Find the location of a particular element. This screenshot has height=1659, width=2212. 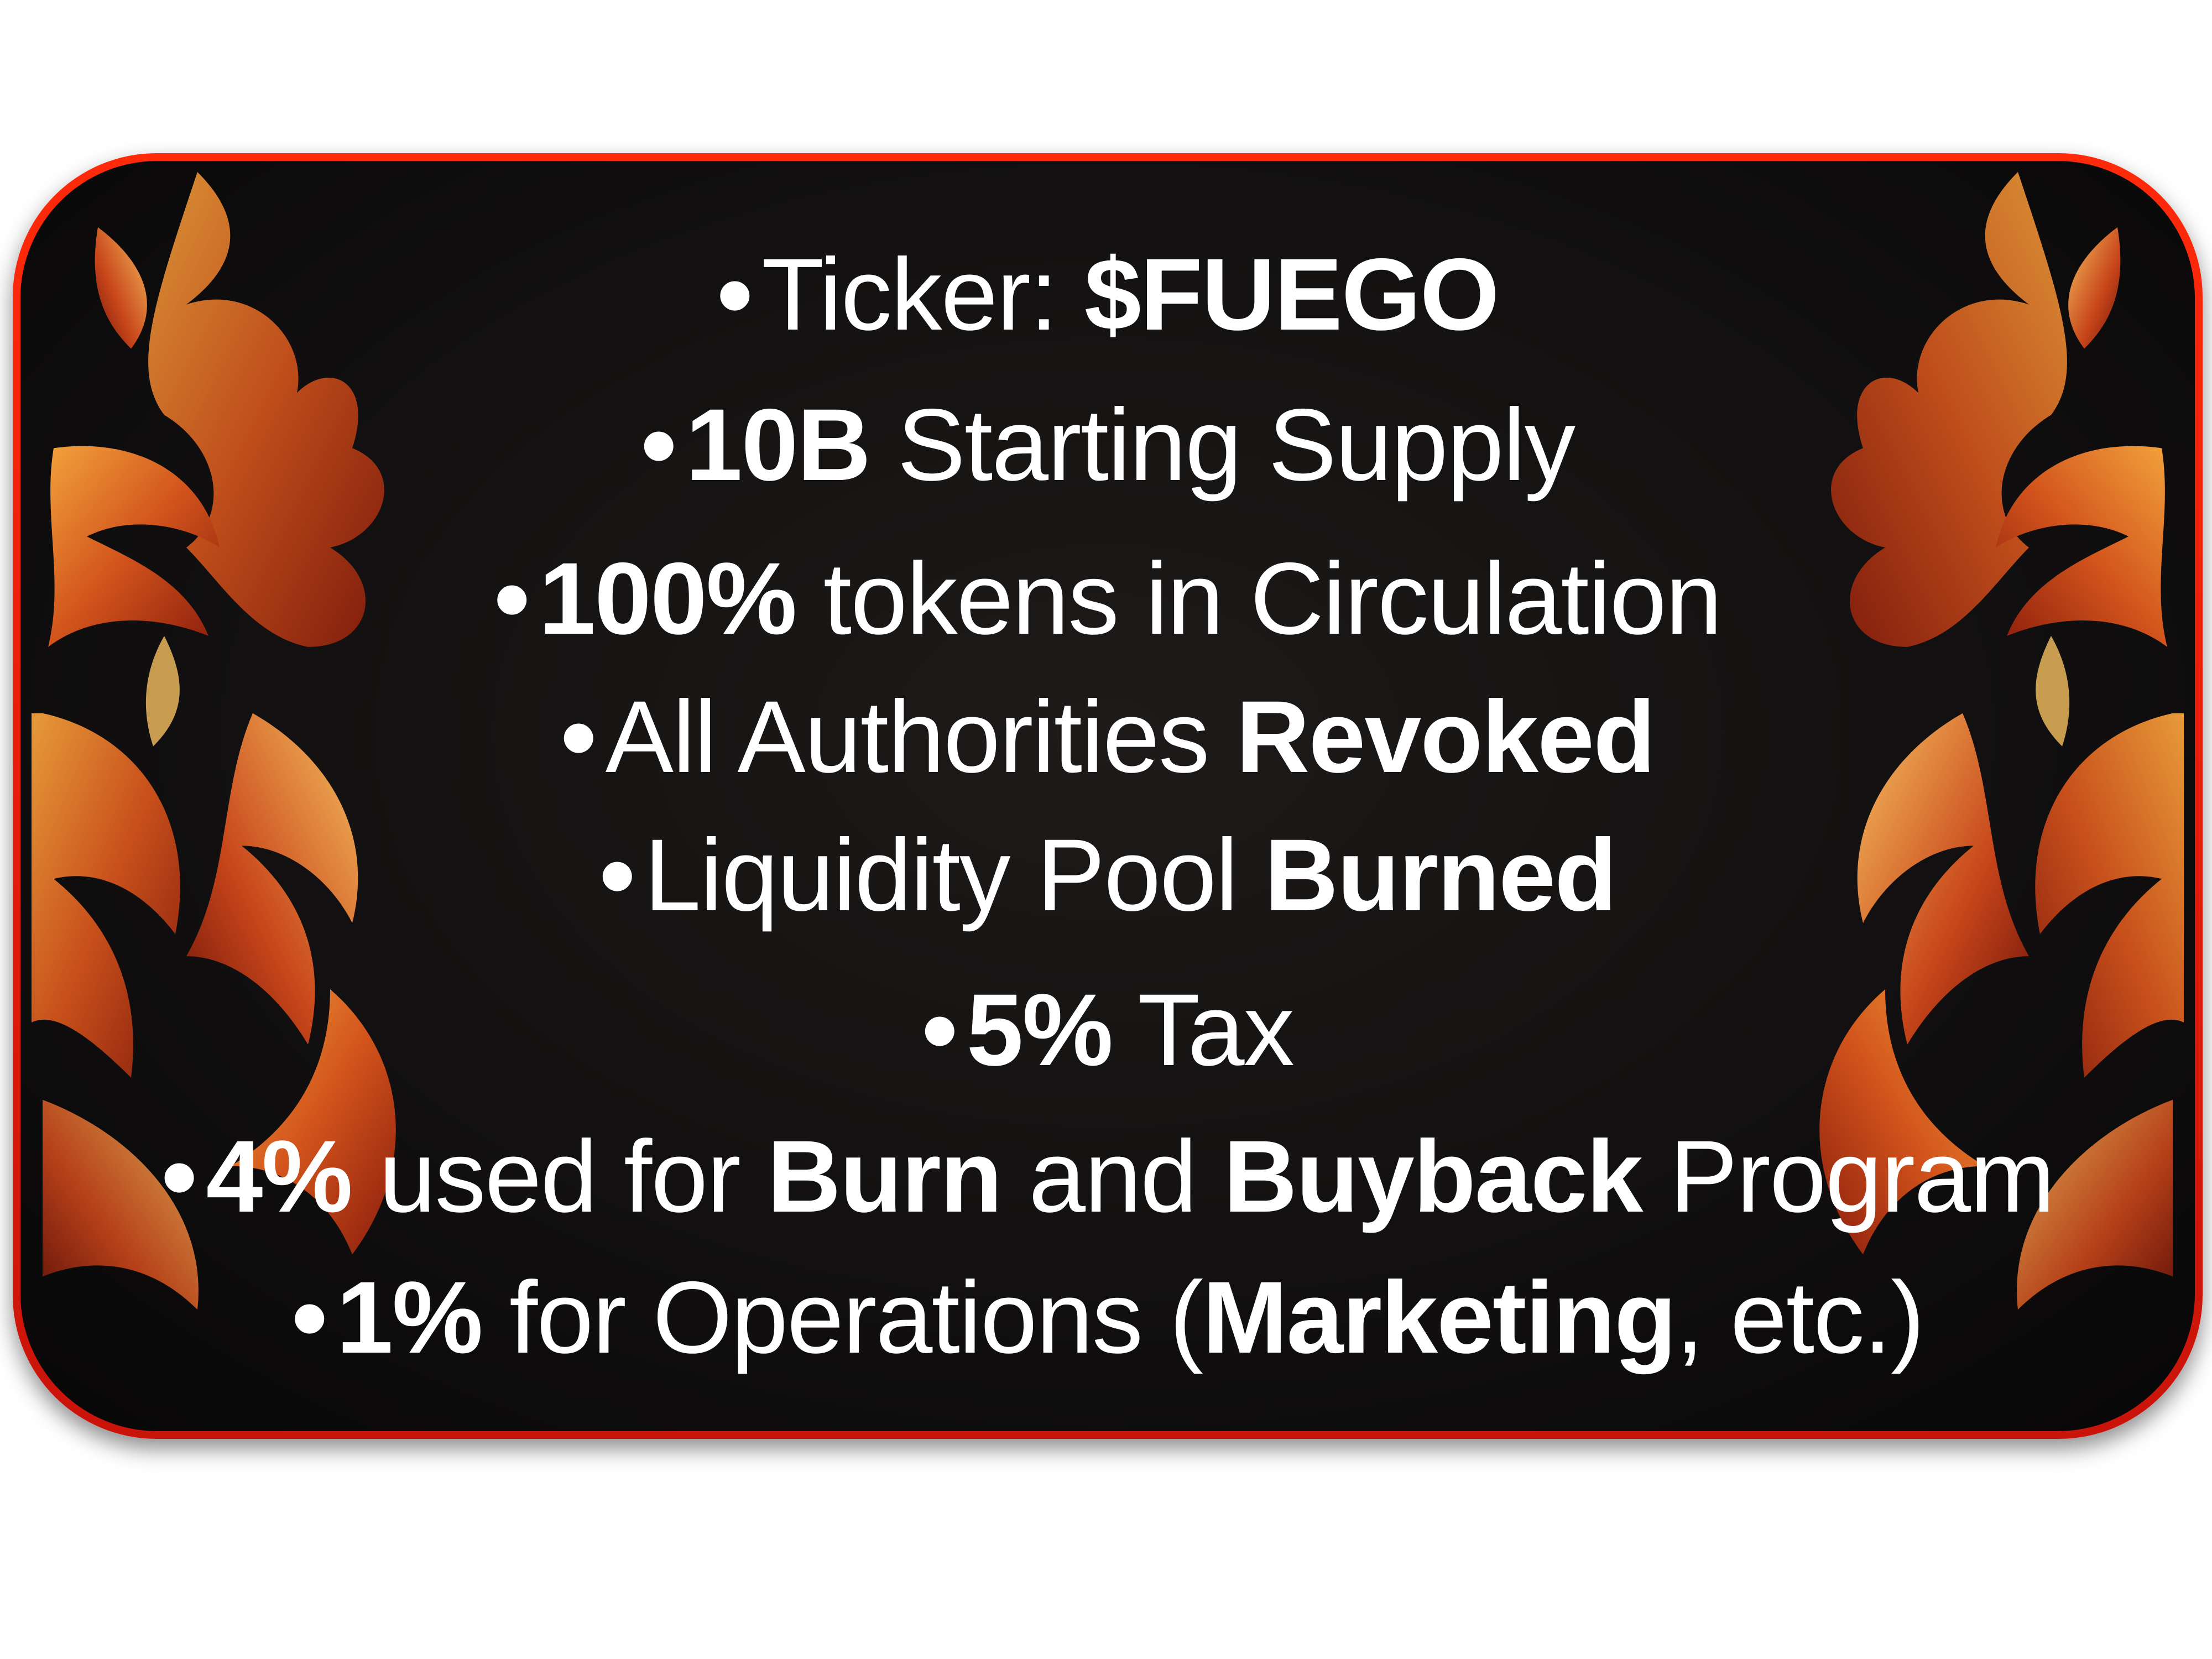

line-text-bold: 4% is located at coordinates (280, 1177).